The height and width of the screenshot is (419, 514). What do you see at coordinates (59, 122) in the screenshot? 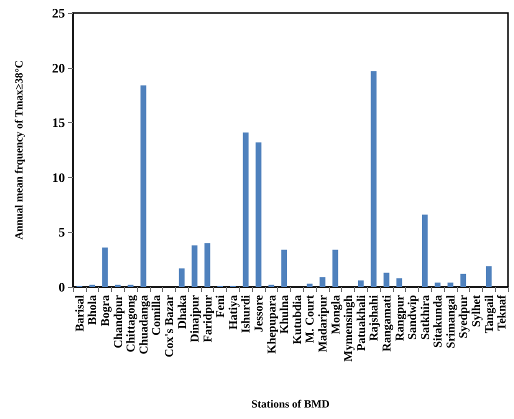
I see `y-tick-label: 15` at bounding box center [59, 122].